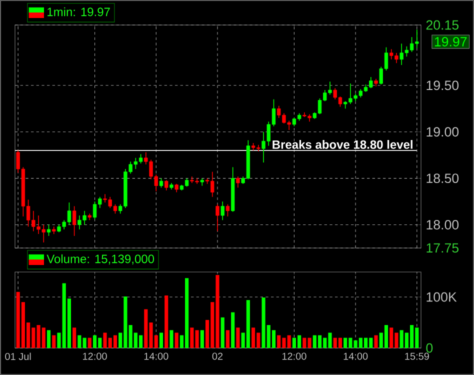 The height and width of the screenshot is (375, 474). Describe the element at coordinates (342, 144) in the screenshot. I see `ref-line-label: Breaks above 18.80 level` at that location.